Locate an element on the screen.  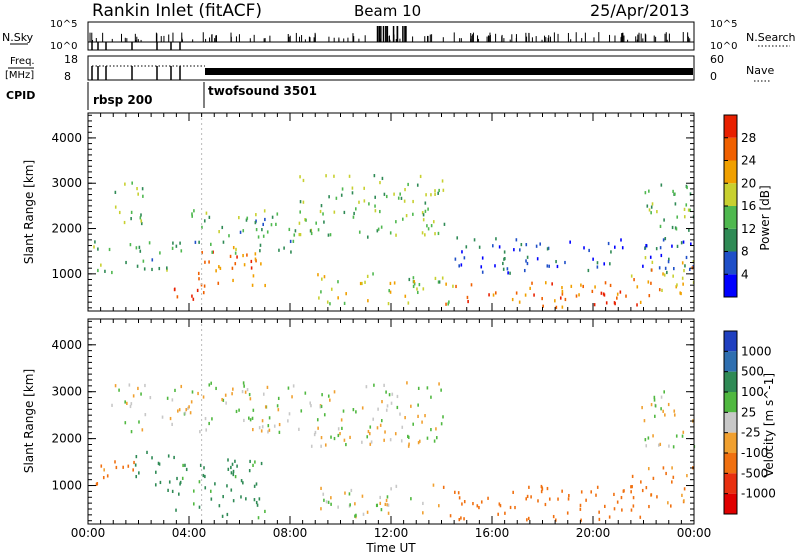
x-tick-label: 12:00 is located at coordinates (391, 533).